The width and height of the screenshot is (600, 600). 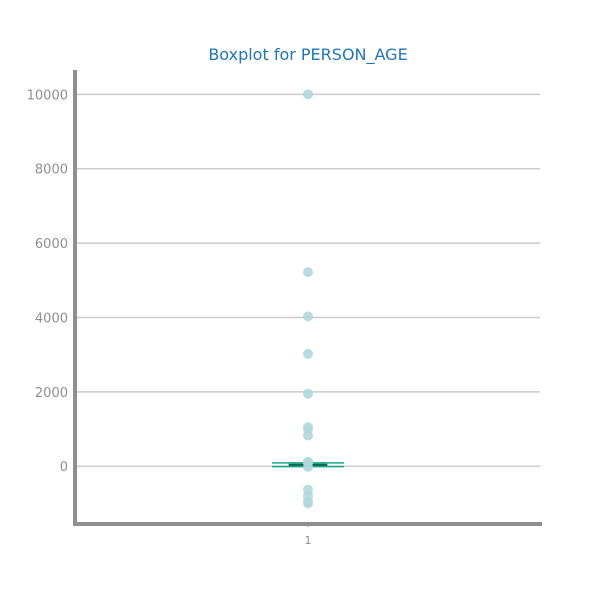 I want to click on y-tick-label: 10000, so click(x=47, y=95).